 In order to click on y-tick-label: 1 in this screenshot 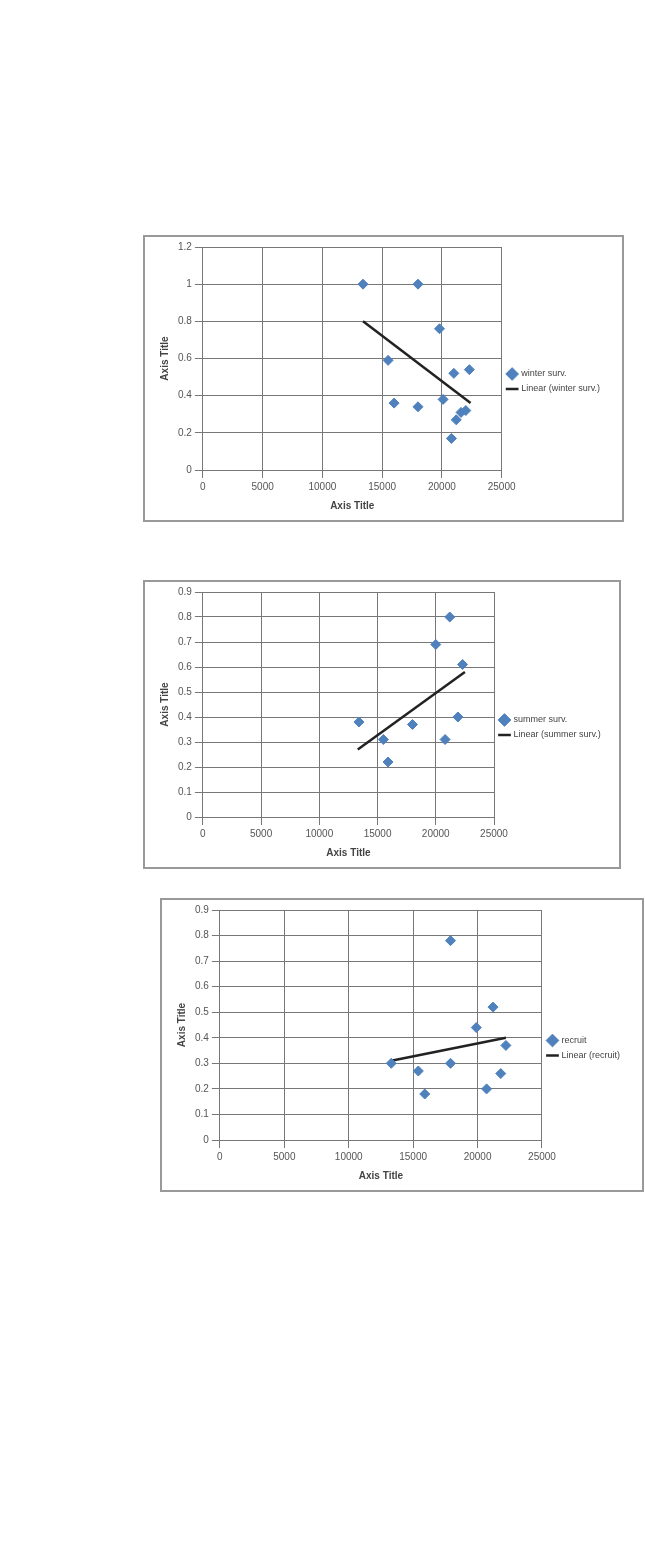, I will do `click(189, 283)`.